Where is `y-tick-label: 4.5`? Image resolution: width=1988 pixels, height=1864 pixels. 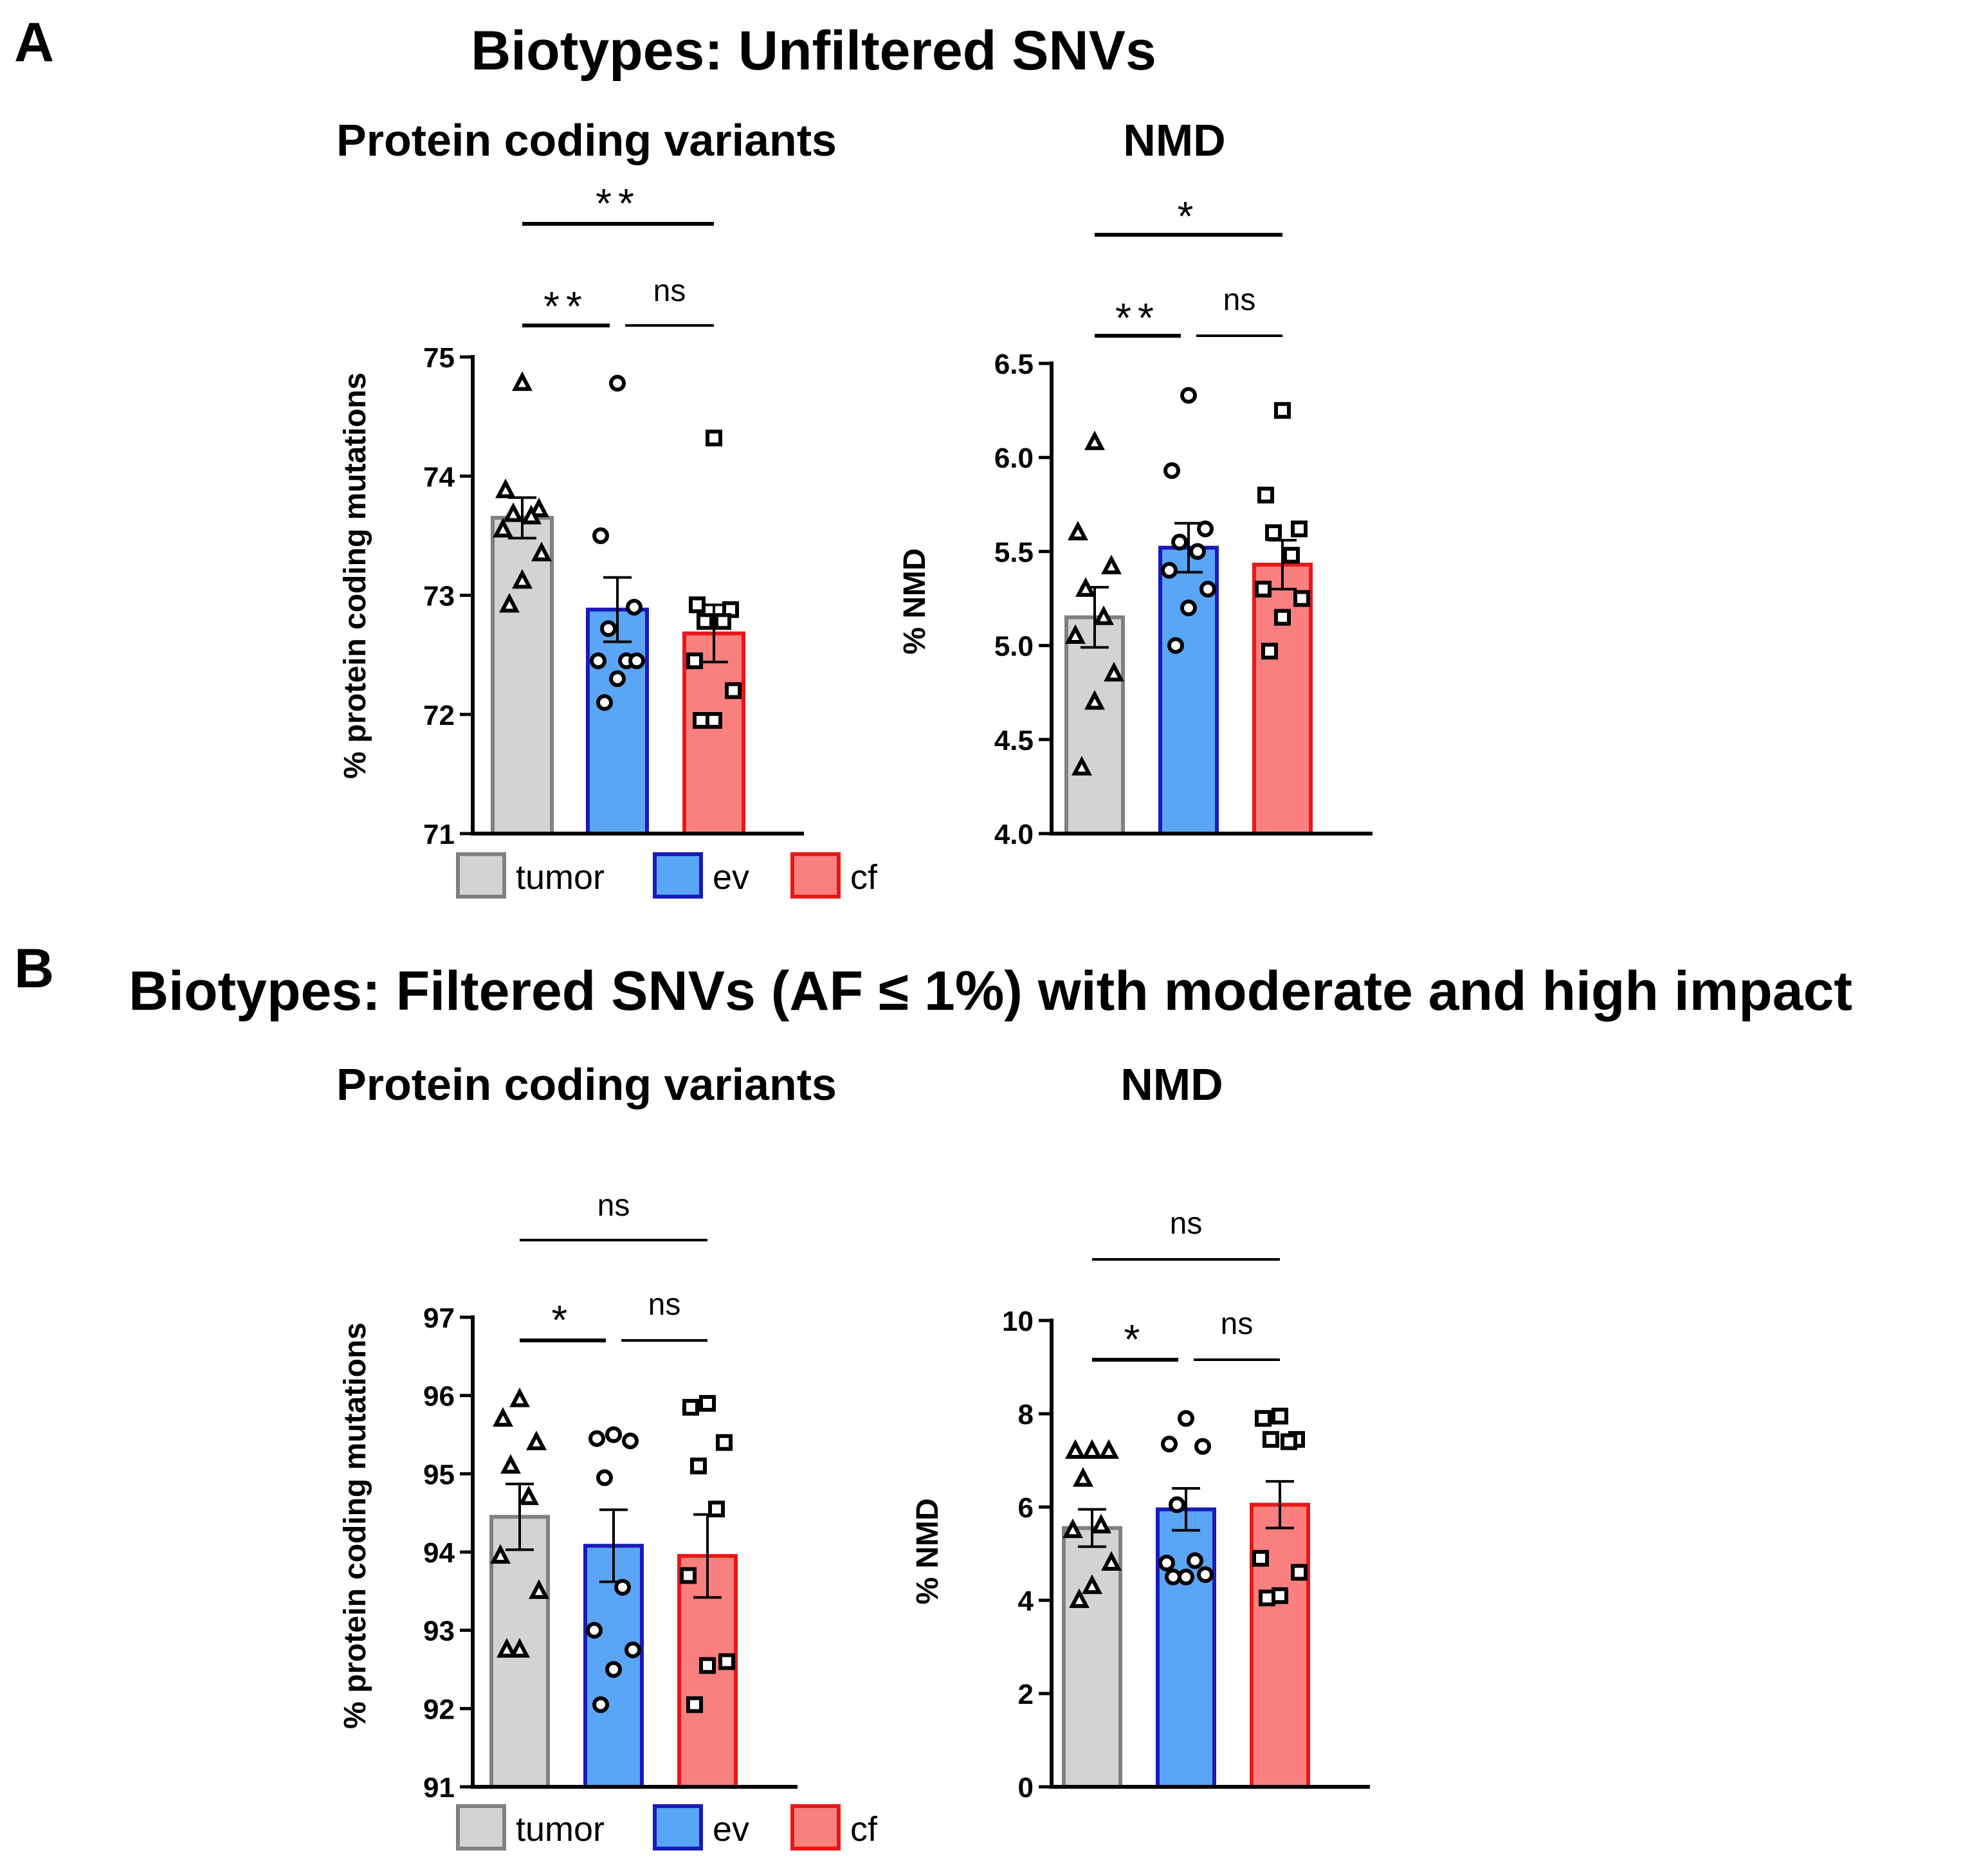 y-tick-label: 4.5 is located at coordinates (1014, 740).